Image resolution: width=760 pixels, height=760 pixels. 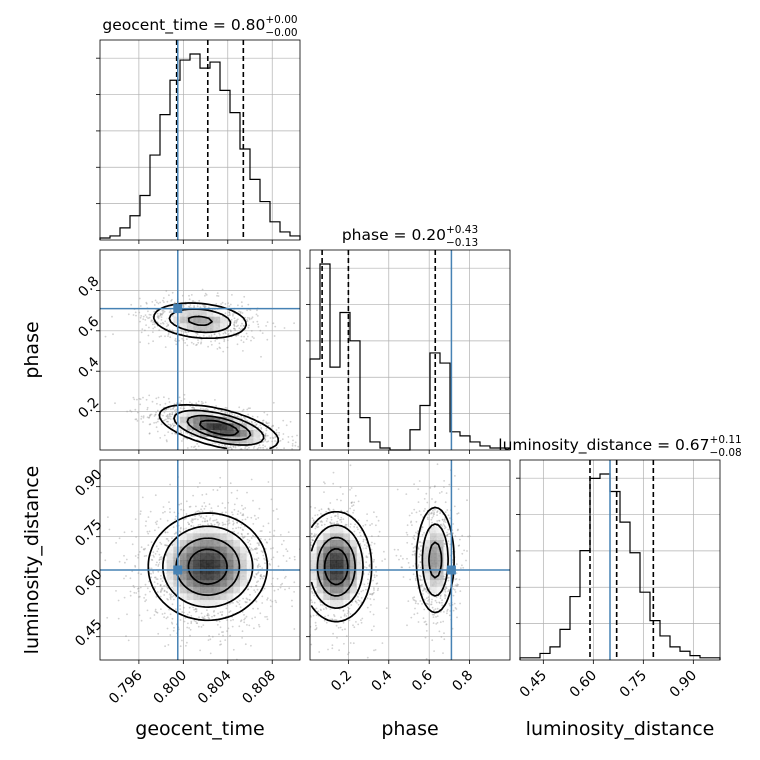 What do you see at coordinates (408, 339) in the screenshot?
I see `hist-panel-phase: phase = 0.20+0.43 −0.13` at bounding box center [408, 339].